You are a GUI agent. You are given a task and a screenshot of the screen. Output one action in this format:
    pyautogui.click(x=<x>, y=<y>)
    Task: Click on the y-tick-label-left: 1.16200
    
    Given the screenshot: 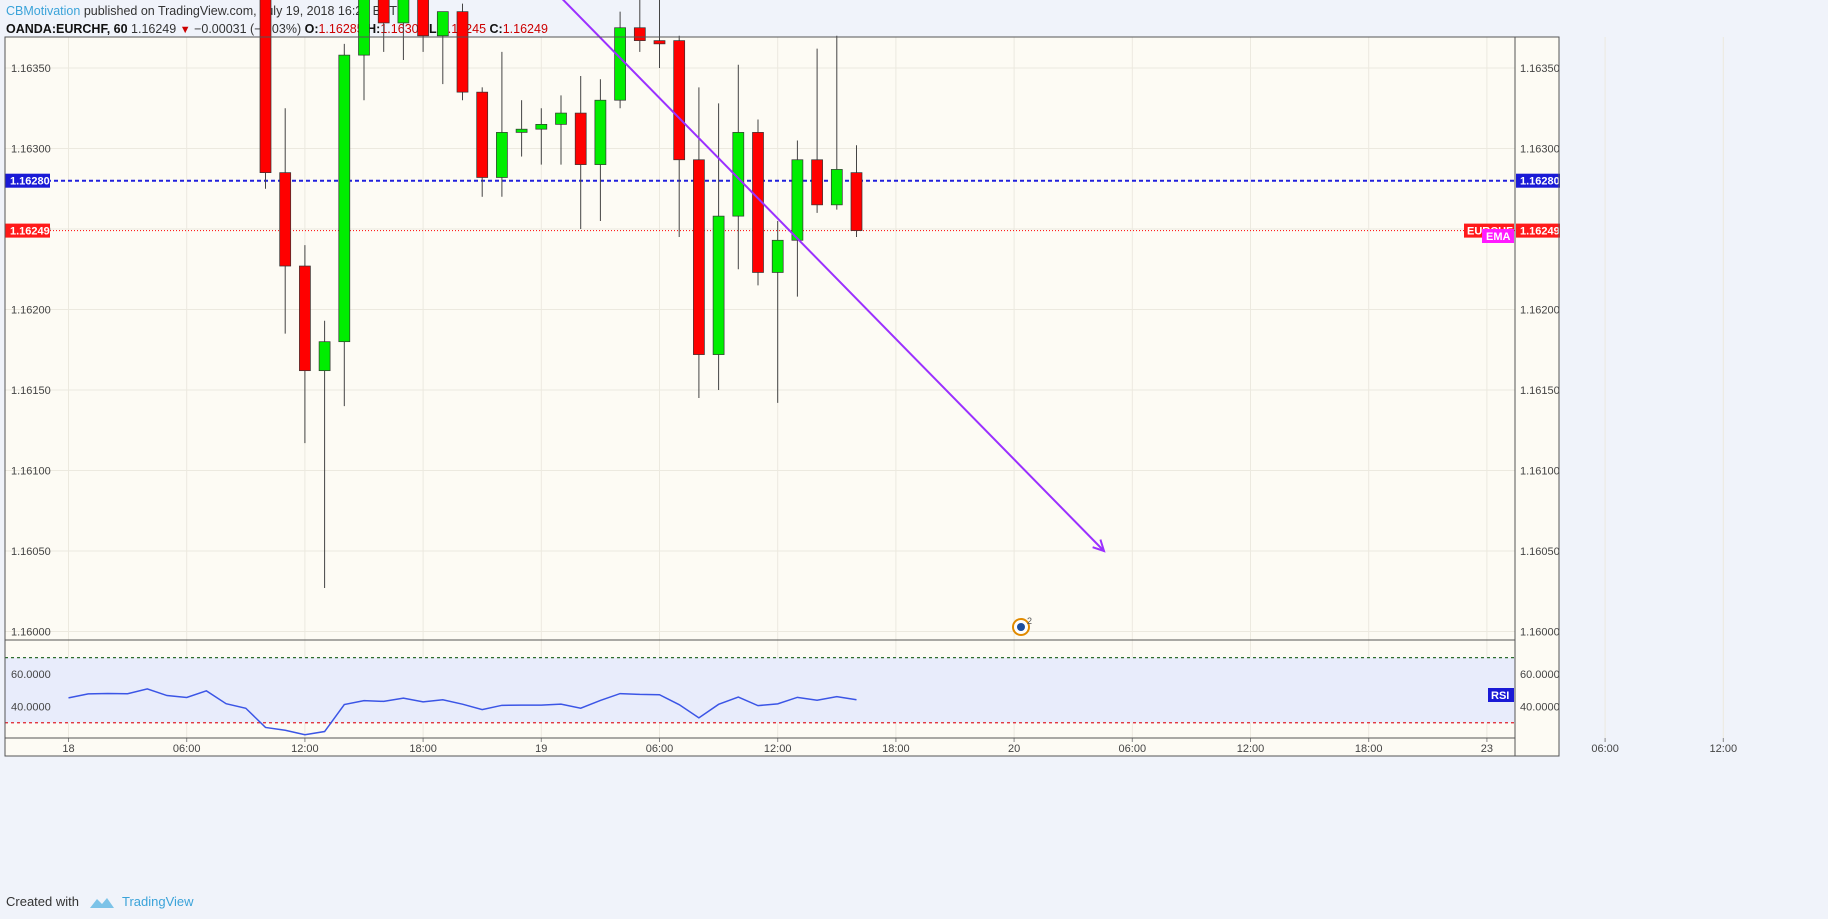 What is the action you would take?
    pyautogui.click(x=31, y=311)
    